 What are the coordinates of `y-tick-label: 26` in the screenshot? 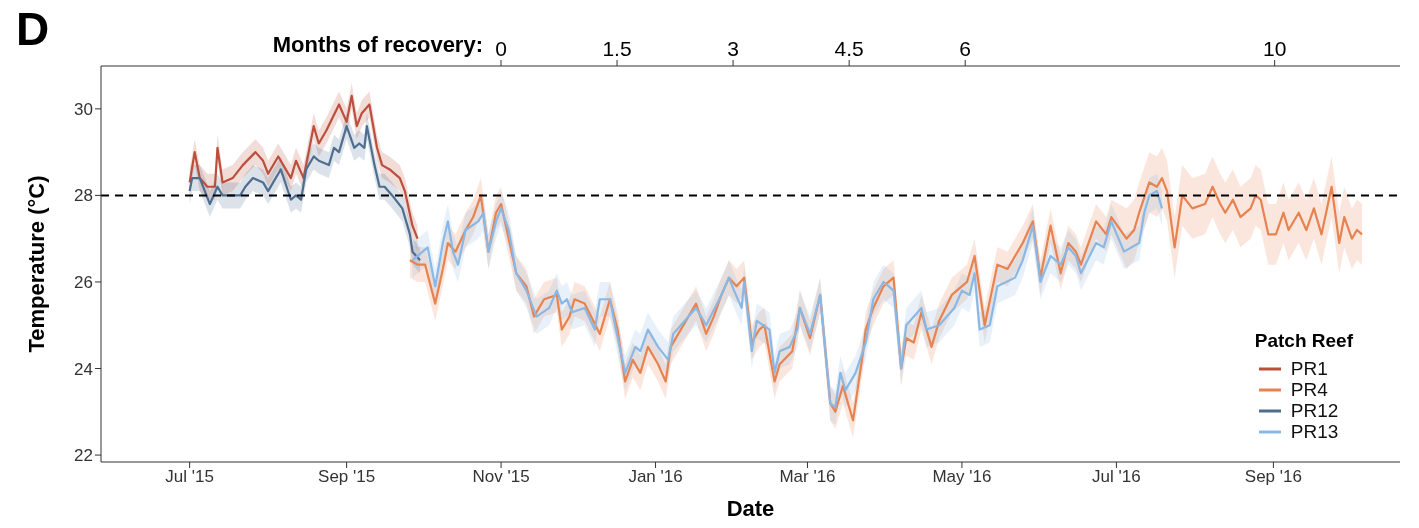 It's located at (83, 282).